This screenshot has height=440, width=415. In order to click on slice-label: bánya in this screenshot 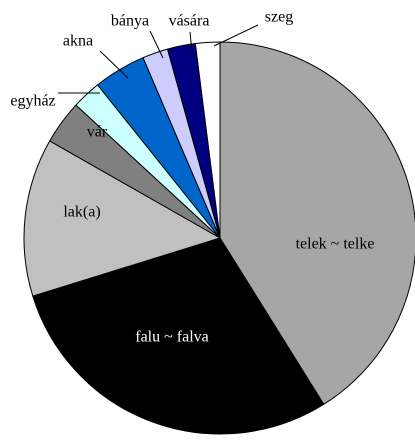, I will do `click(130, 21)`.